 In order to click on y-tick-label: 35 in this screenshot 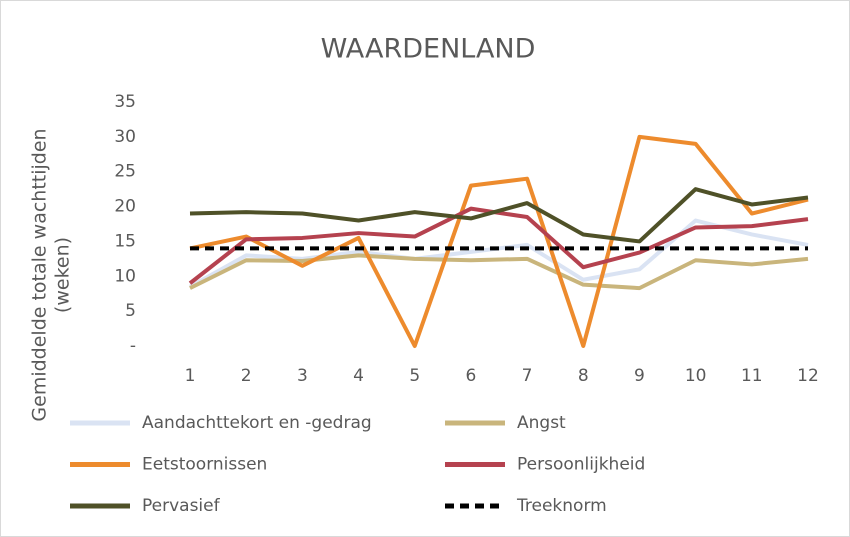, I will do `click(125, 102)`.